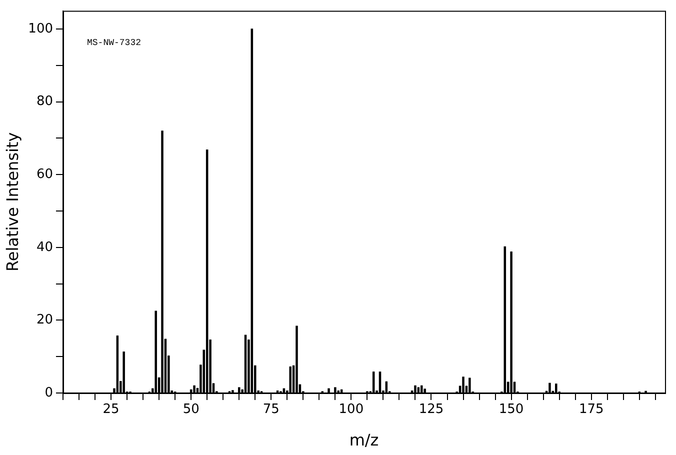  Describe the element at coordinates (44, 320) in the screenshot. I see `y-tick-label: 20` at that location.